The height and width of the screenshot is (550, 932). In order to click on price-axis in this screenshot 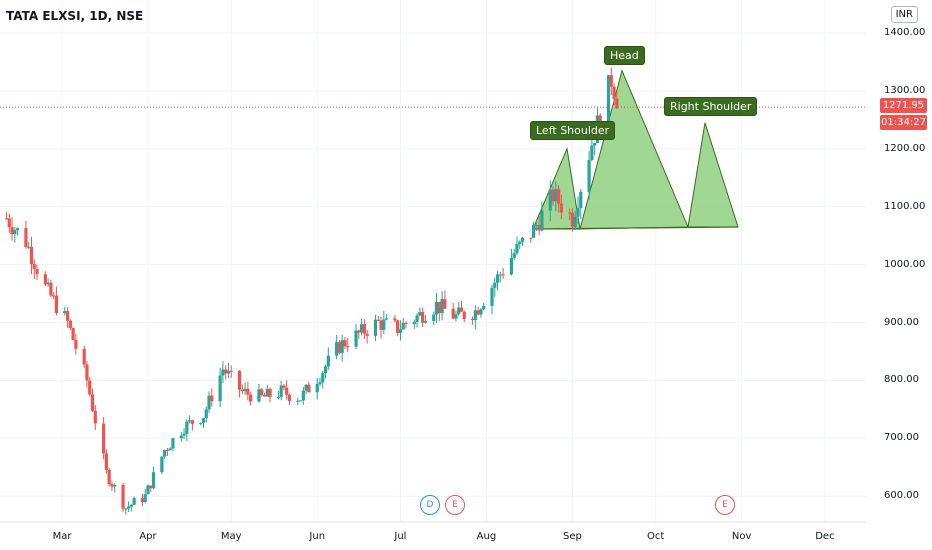, I will do `click(899, 275)`.